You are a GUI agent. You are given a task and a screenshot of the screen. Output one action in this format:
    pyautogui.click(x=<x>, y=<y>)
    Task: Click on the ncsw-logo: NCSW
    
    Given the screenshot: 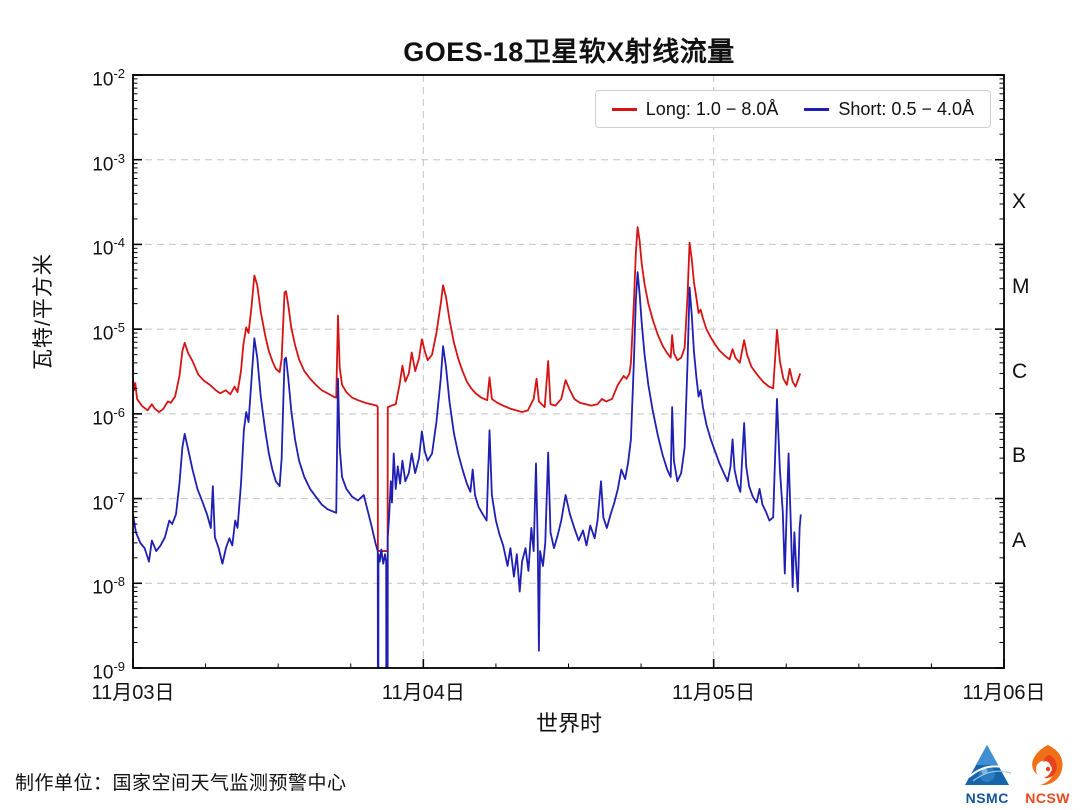 What is the action you would take?
    pyautogui.click(x=1047, y=774)
    